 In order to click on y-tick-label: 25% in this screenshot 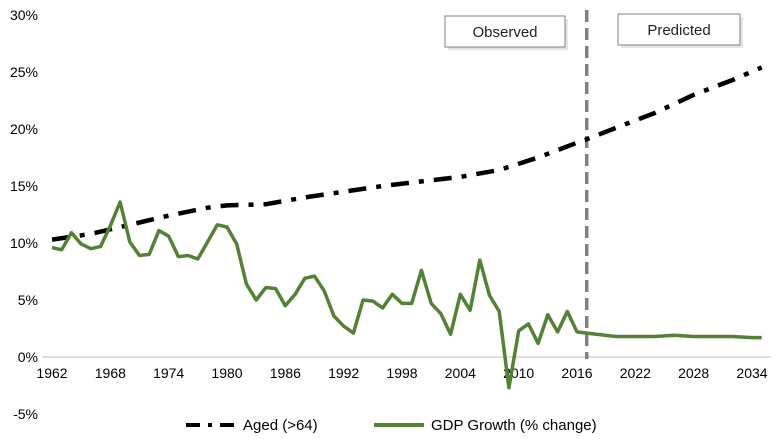, I will do `click(24, 72)`.